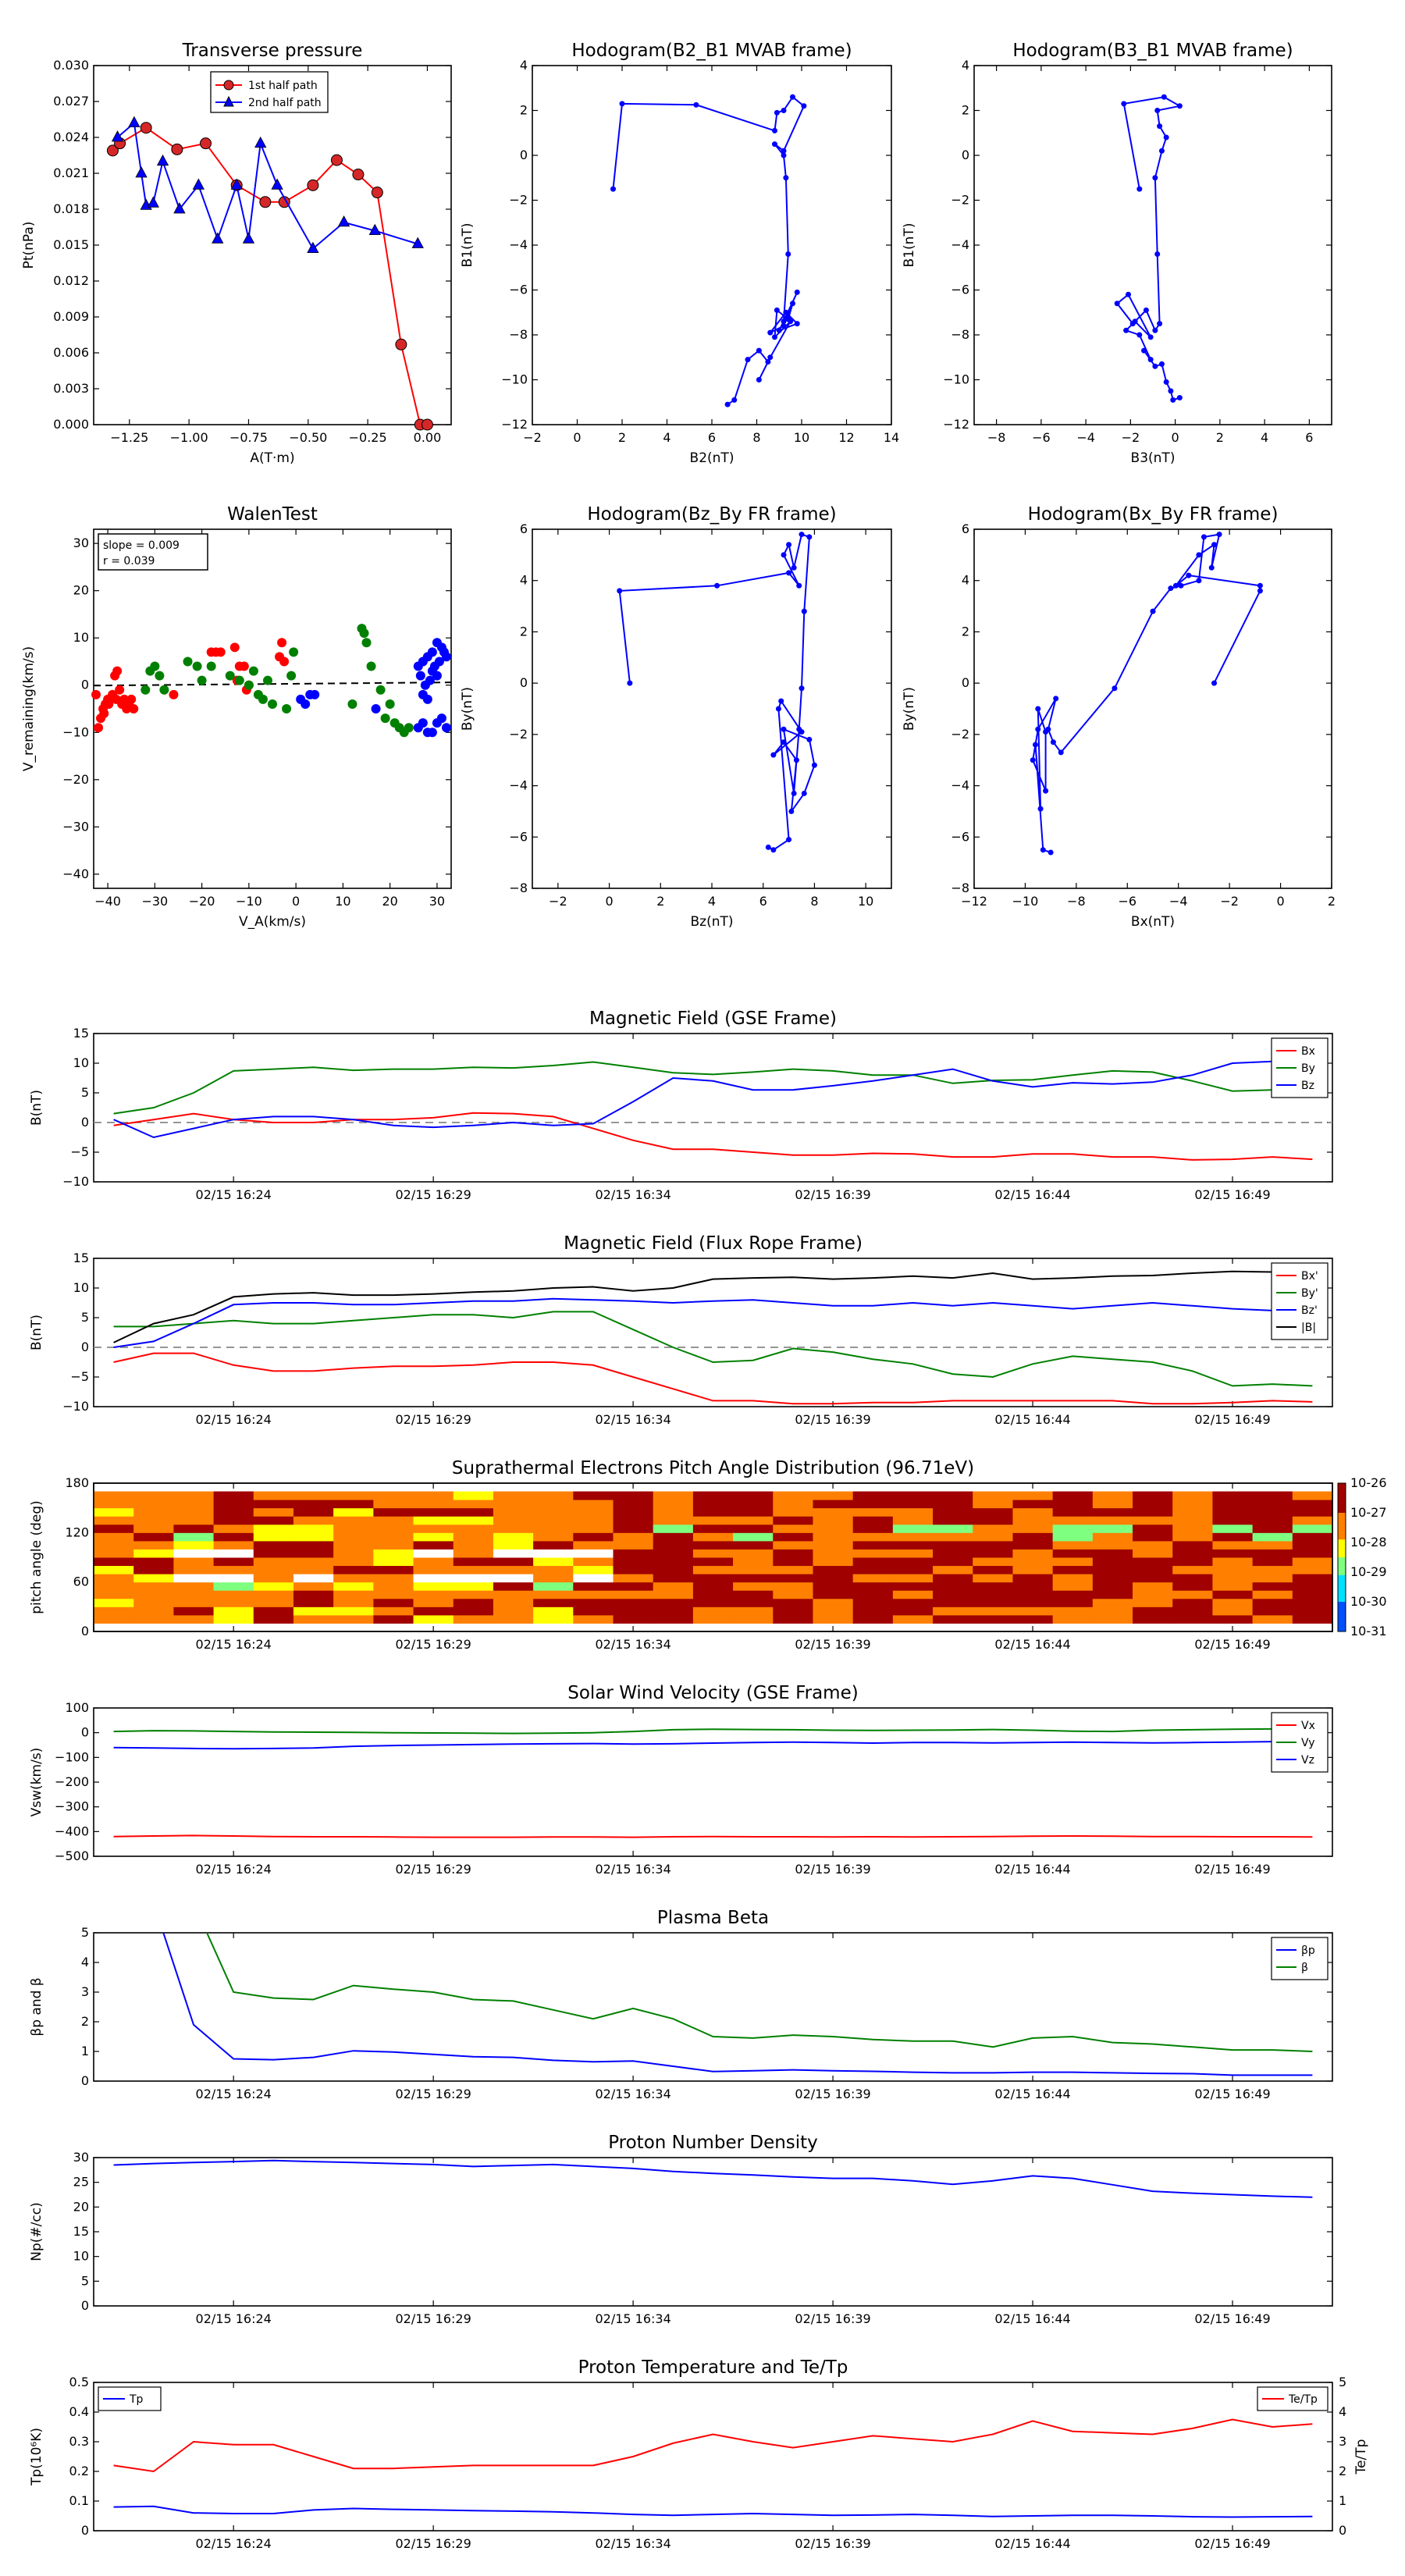 The image size is (1405, 2576). I want to click on series-line-By, so click(713, 1088).